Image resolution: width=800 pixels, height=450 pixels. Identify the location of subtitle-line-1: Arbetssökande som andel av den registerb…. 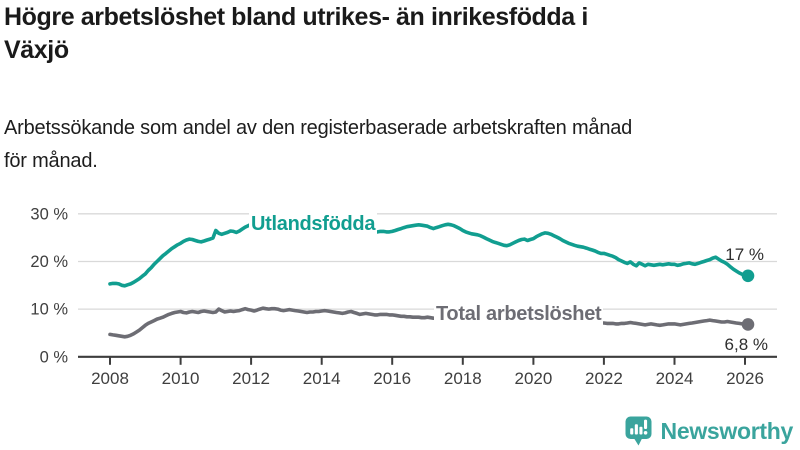
(318, 128).